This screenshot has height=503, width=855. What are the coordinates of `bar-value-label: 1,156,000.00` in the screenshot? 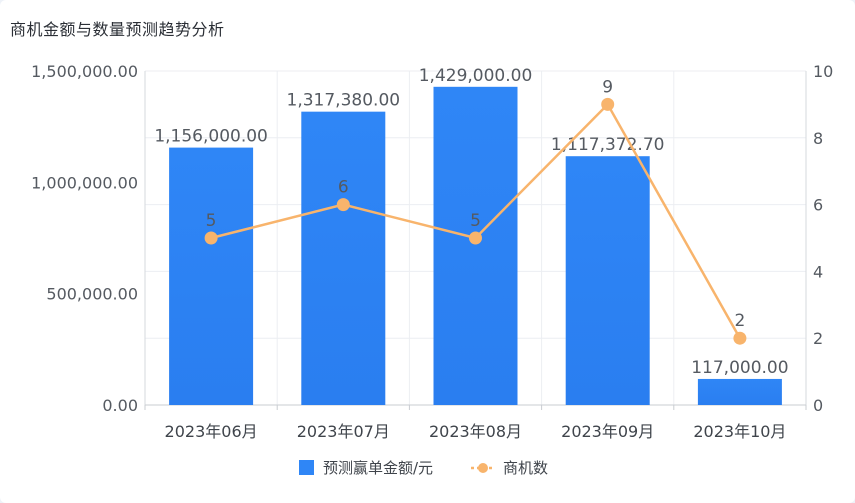 It's located at (211, 137).